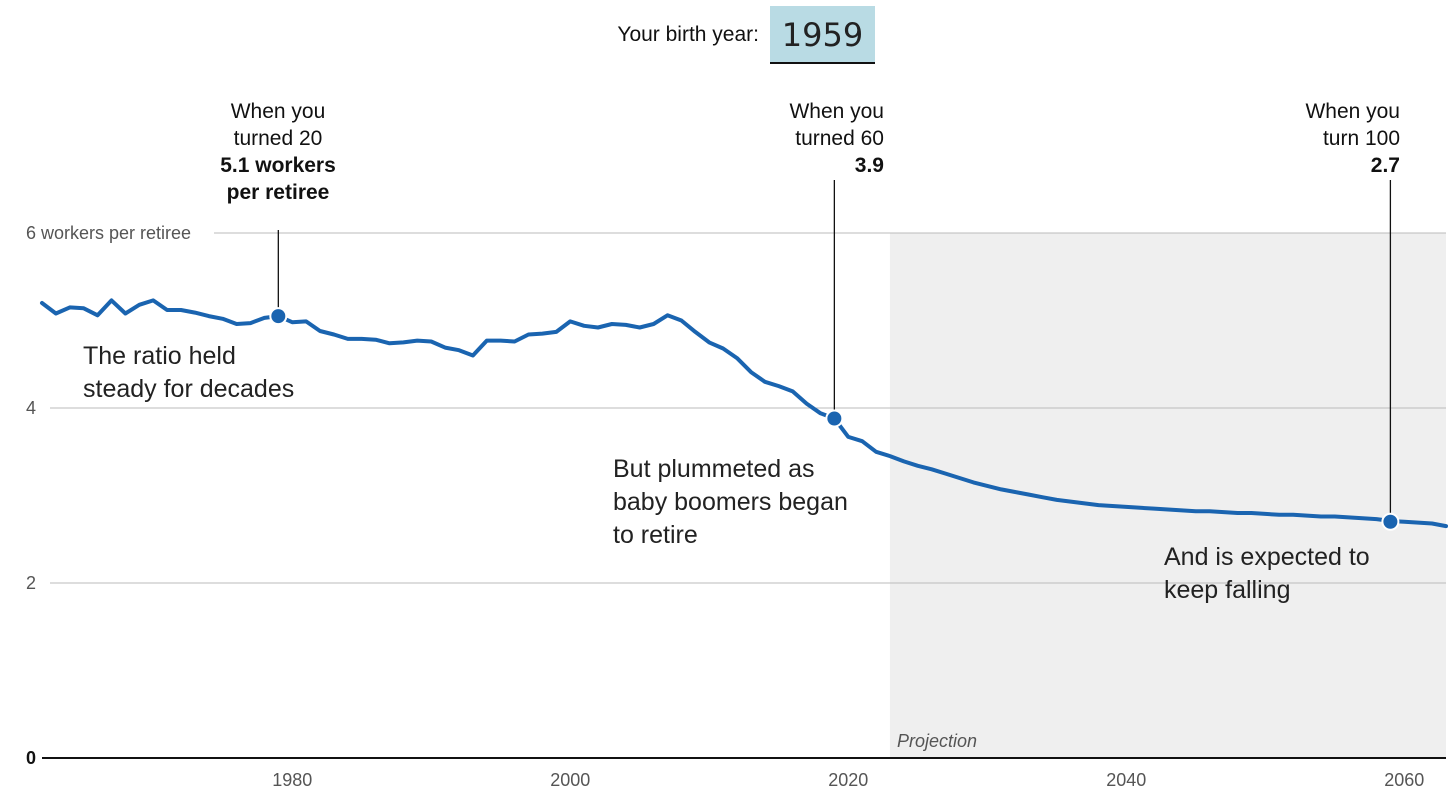 This screenshot has width=1451, height=795. What do you see at coordinates (714, 469) in the screenshot?
I see `story-note-plummet-line1: But plummeted as` at bounding box center [714, 469].